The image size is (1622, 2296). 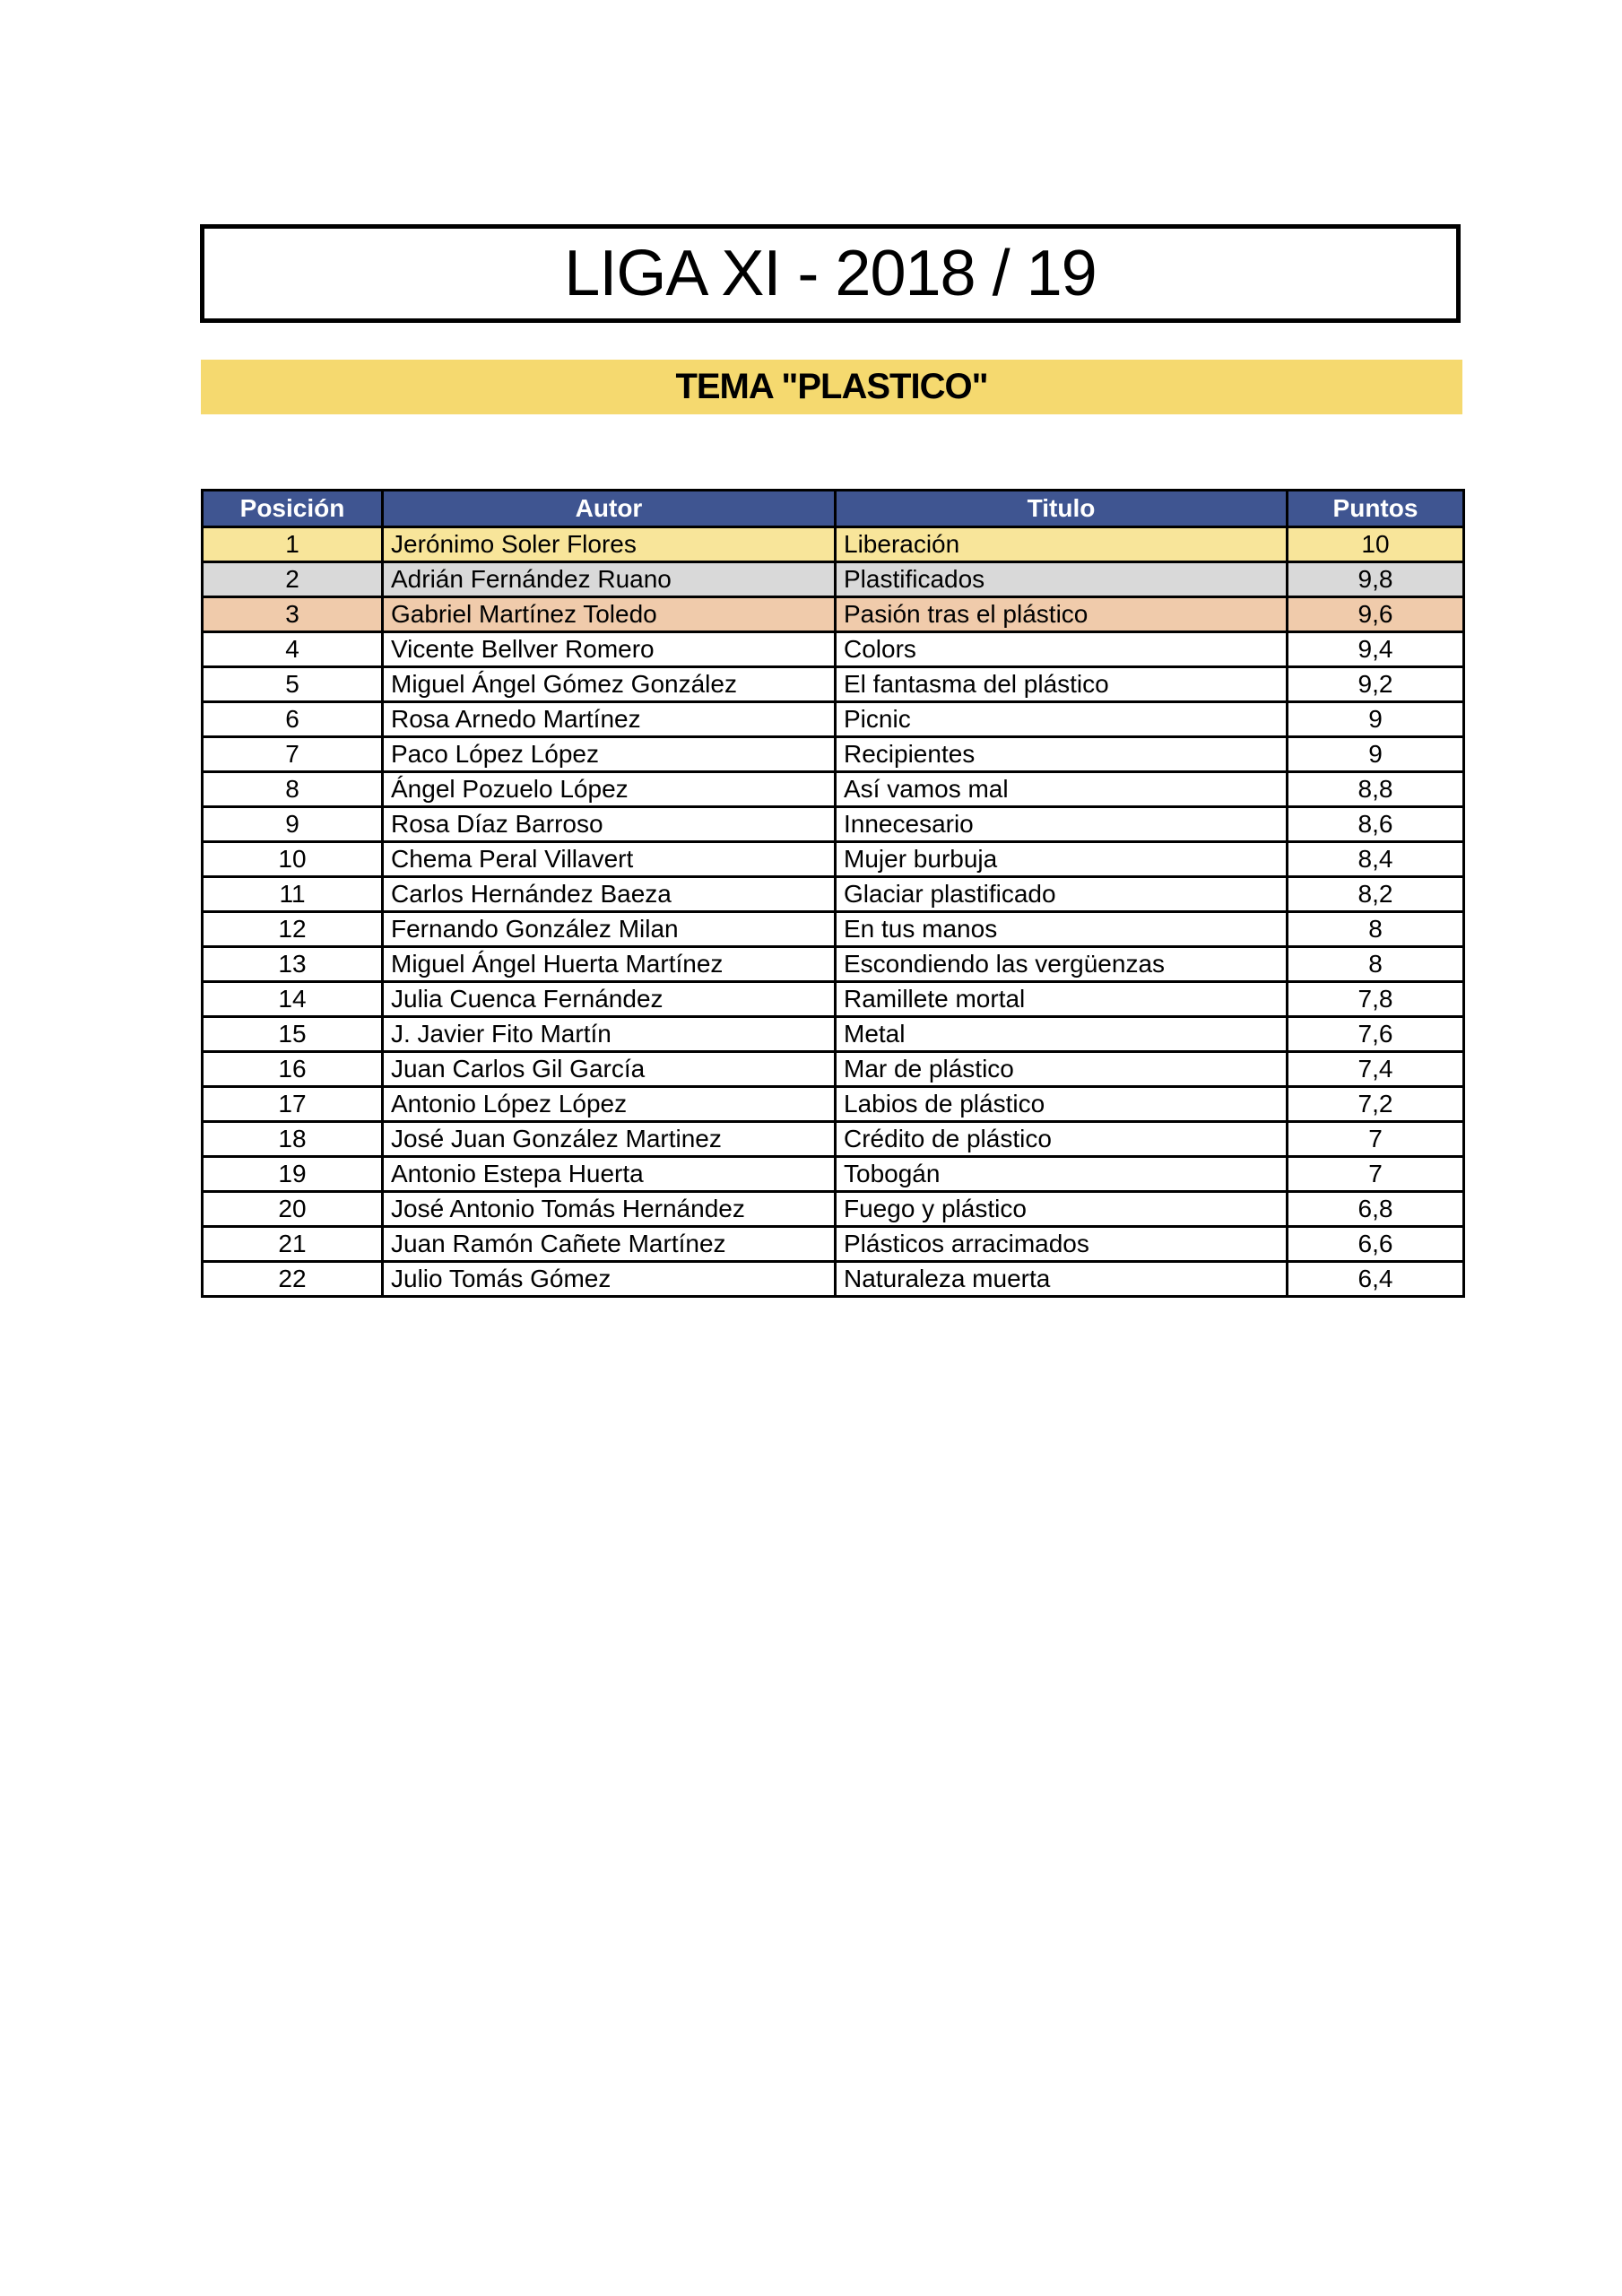 What do you see at coordinates (1061, 929) in the screenshot?
I see `title-cell: En tus manos` at bounding box center [1061, 929].